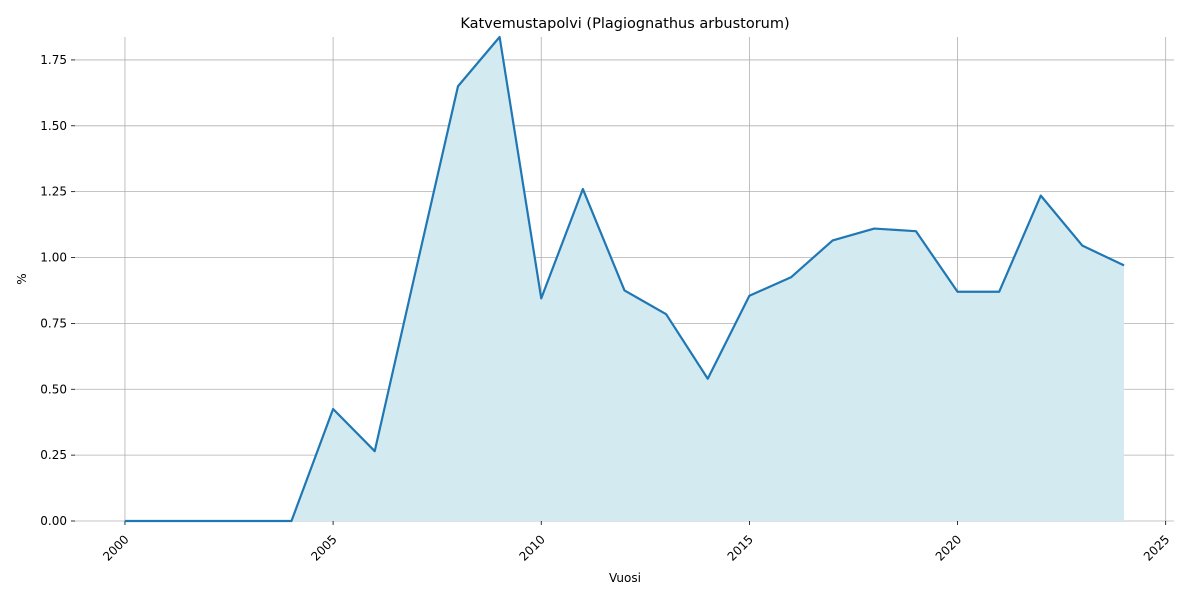 The image size is (1200, 600). Describe the element at coordinates (740, 547) in the screenshot. I see `x-tick-label: 2015` at that location.